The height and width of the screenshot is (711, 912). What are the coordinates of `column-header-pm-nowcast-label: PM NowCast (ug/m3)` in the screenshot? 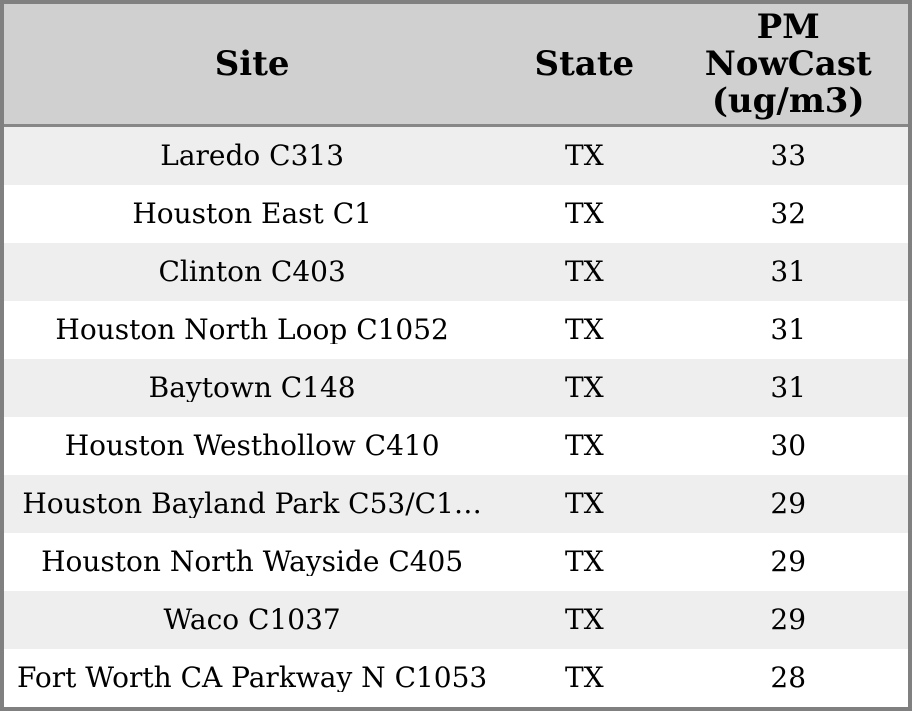 It's located at (788, 63).